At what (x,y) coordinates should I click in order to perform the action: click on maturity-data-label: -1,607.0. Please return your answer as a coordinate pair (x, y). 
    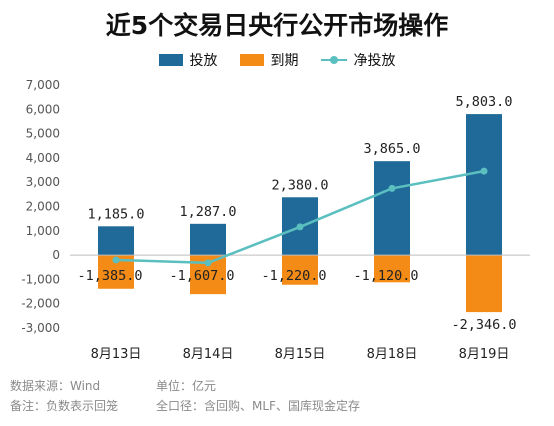
    Looking at the image, I should click on (201, 276).